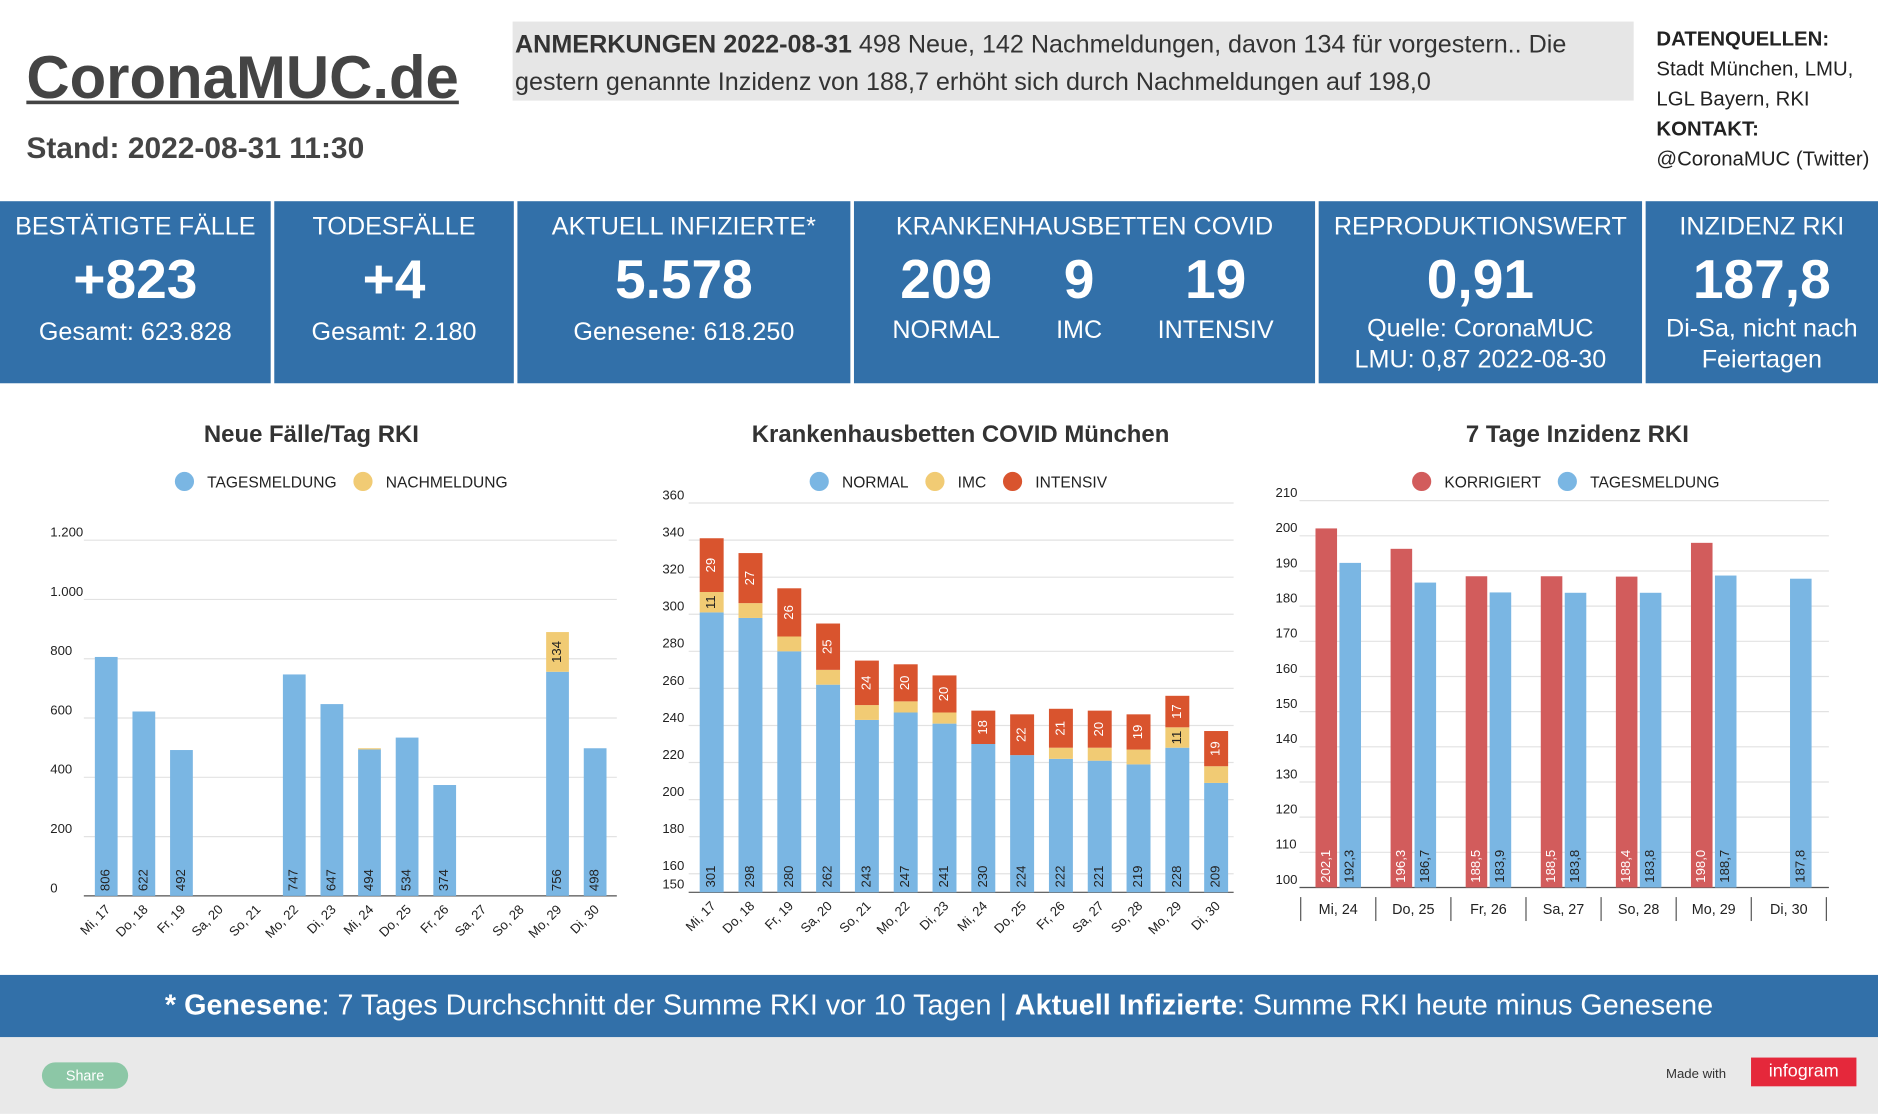 Image resolution: width=1878 pixels, height=1114 pixels. Describe the element at coordinates (1733, 99) in the screenshot. I see `source: LGL Bayern, RKI` at that location.